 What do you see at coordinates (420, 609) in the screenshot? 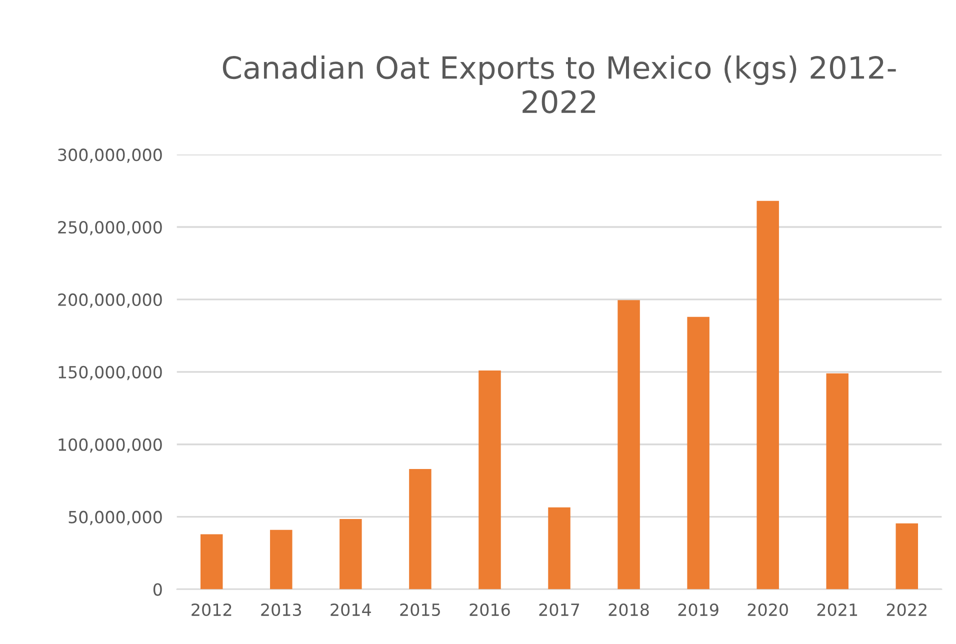
I see `x-tick-label: 2015` at bounding box center [420, 609].